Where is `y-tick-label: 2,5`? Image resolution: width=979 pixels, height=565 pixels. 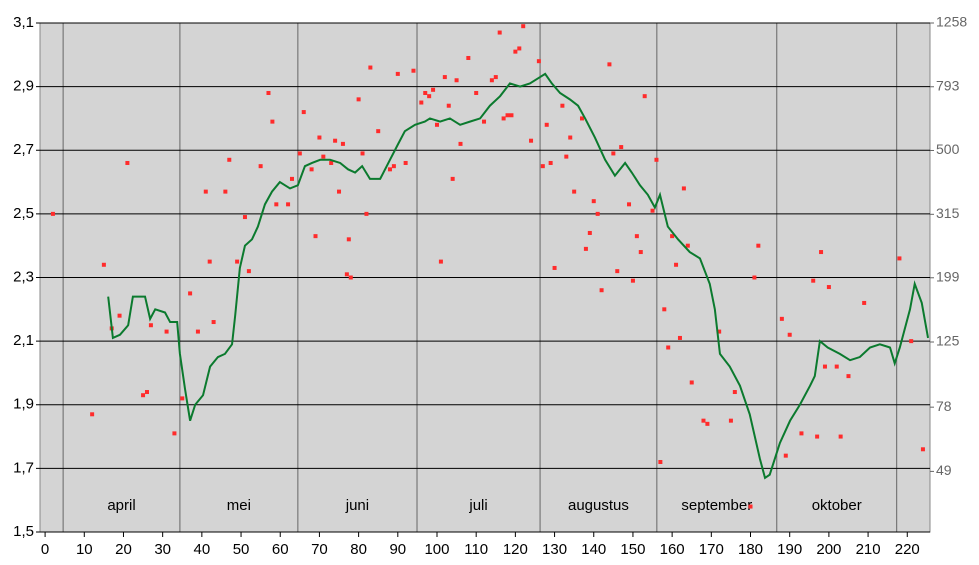 y-tick-label: 2,5 is located at coordinates (23, 213).